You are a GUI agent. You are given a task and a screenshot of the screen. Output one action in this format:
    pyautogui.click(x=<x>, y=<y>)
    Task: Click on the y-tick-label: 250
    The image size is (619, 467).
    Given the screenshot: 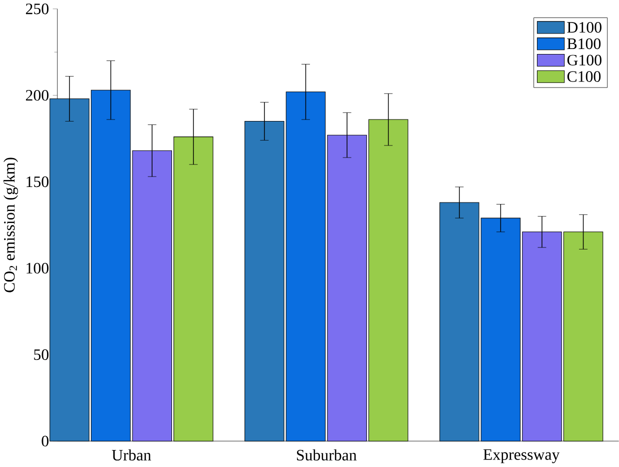 What is the action you would take?
    pyautogui.click(x=37, y=9)
    